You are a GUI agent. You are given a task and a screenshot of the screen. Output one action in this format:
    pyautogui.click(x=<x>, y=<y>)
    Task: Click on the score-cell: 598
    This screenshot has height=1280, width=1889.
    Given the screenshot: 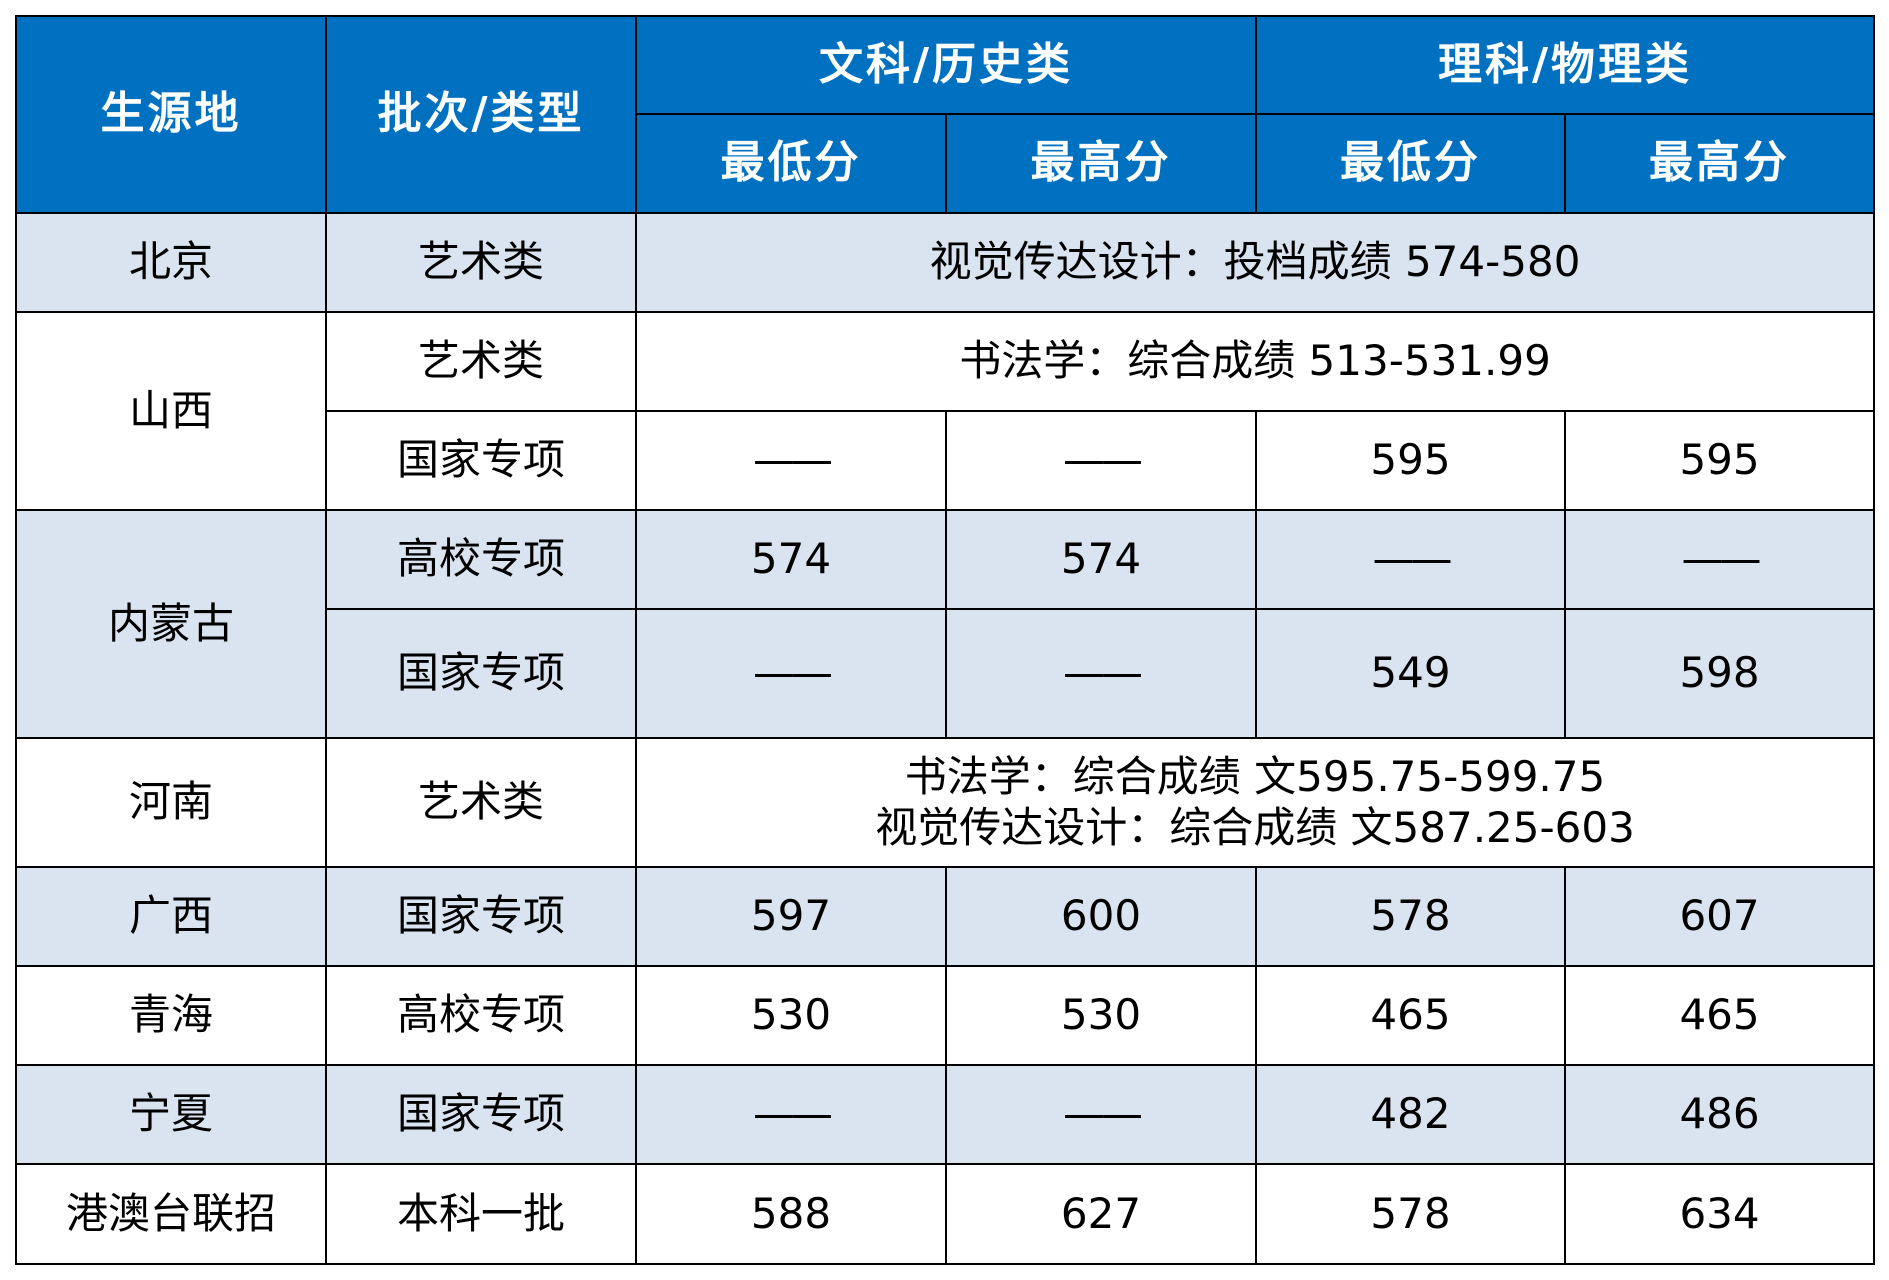 What is the action you would take?
    pyautogui.click(x=1720, y=673)
    